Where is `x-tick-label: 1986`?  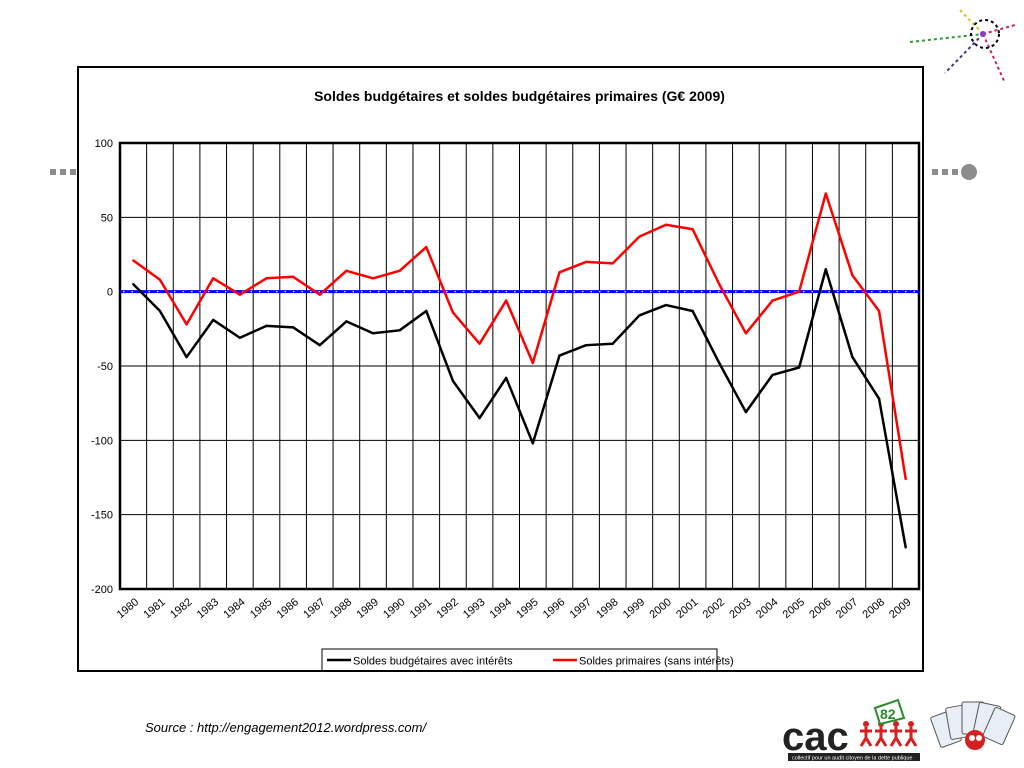
x-tick-label: 1986 is located at coordinates (288, 608).